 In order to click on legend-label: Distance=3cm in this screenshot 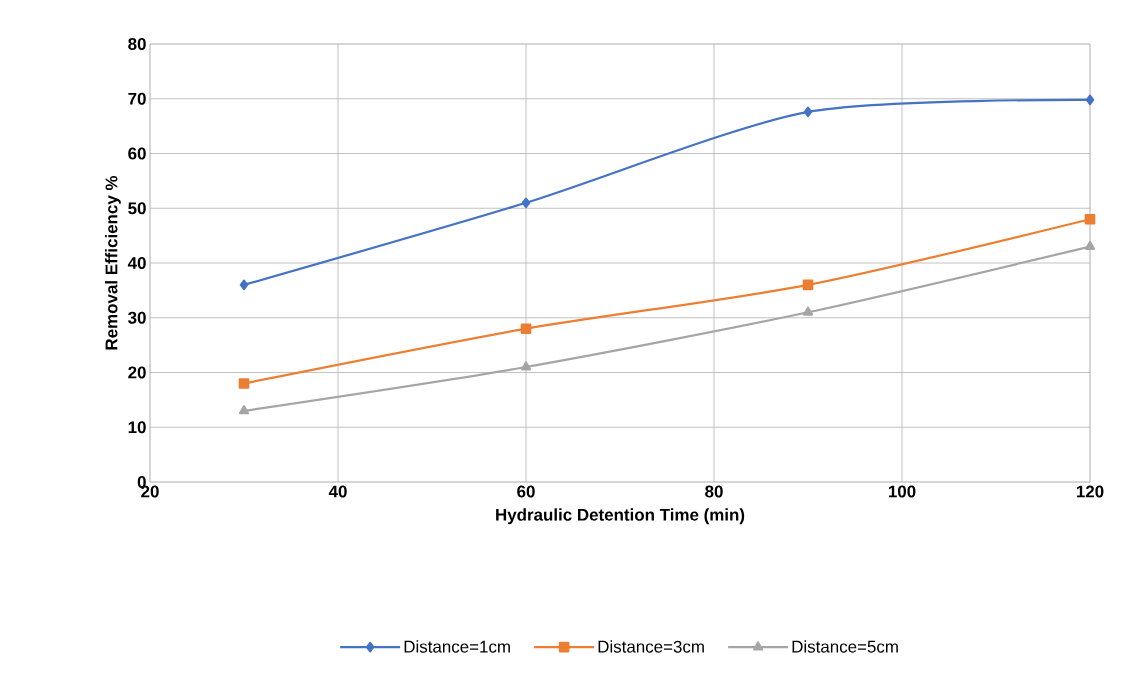, I will do `click(651, 646)`.